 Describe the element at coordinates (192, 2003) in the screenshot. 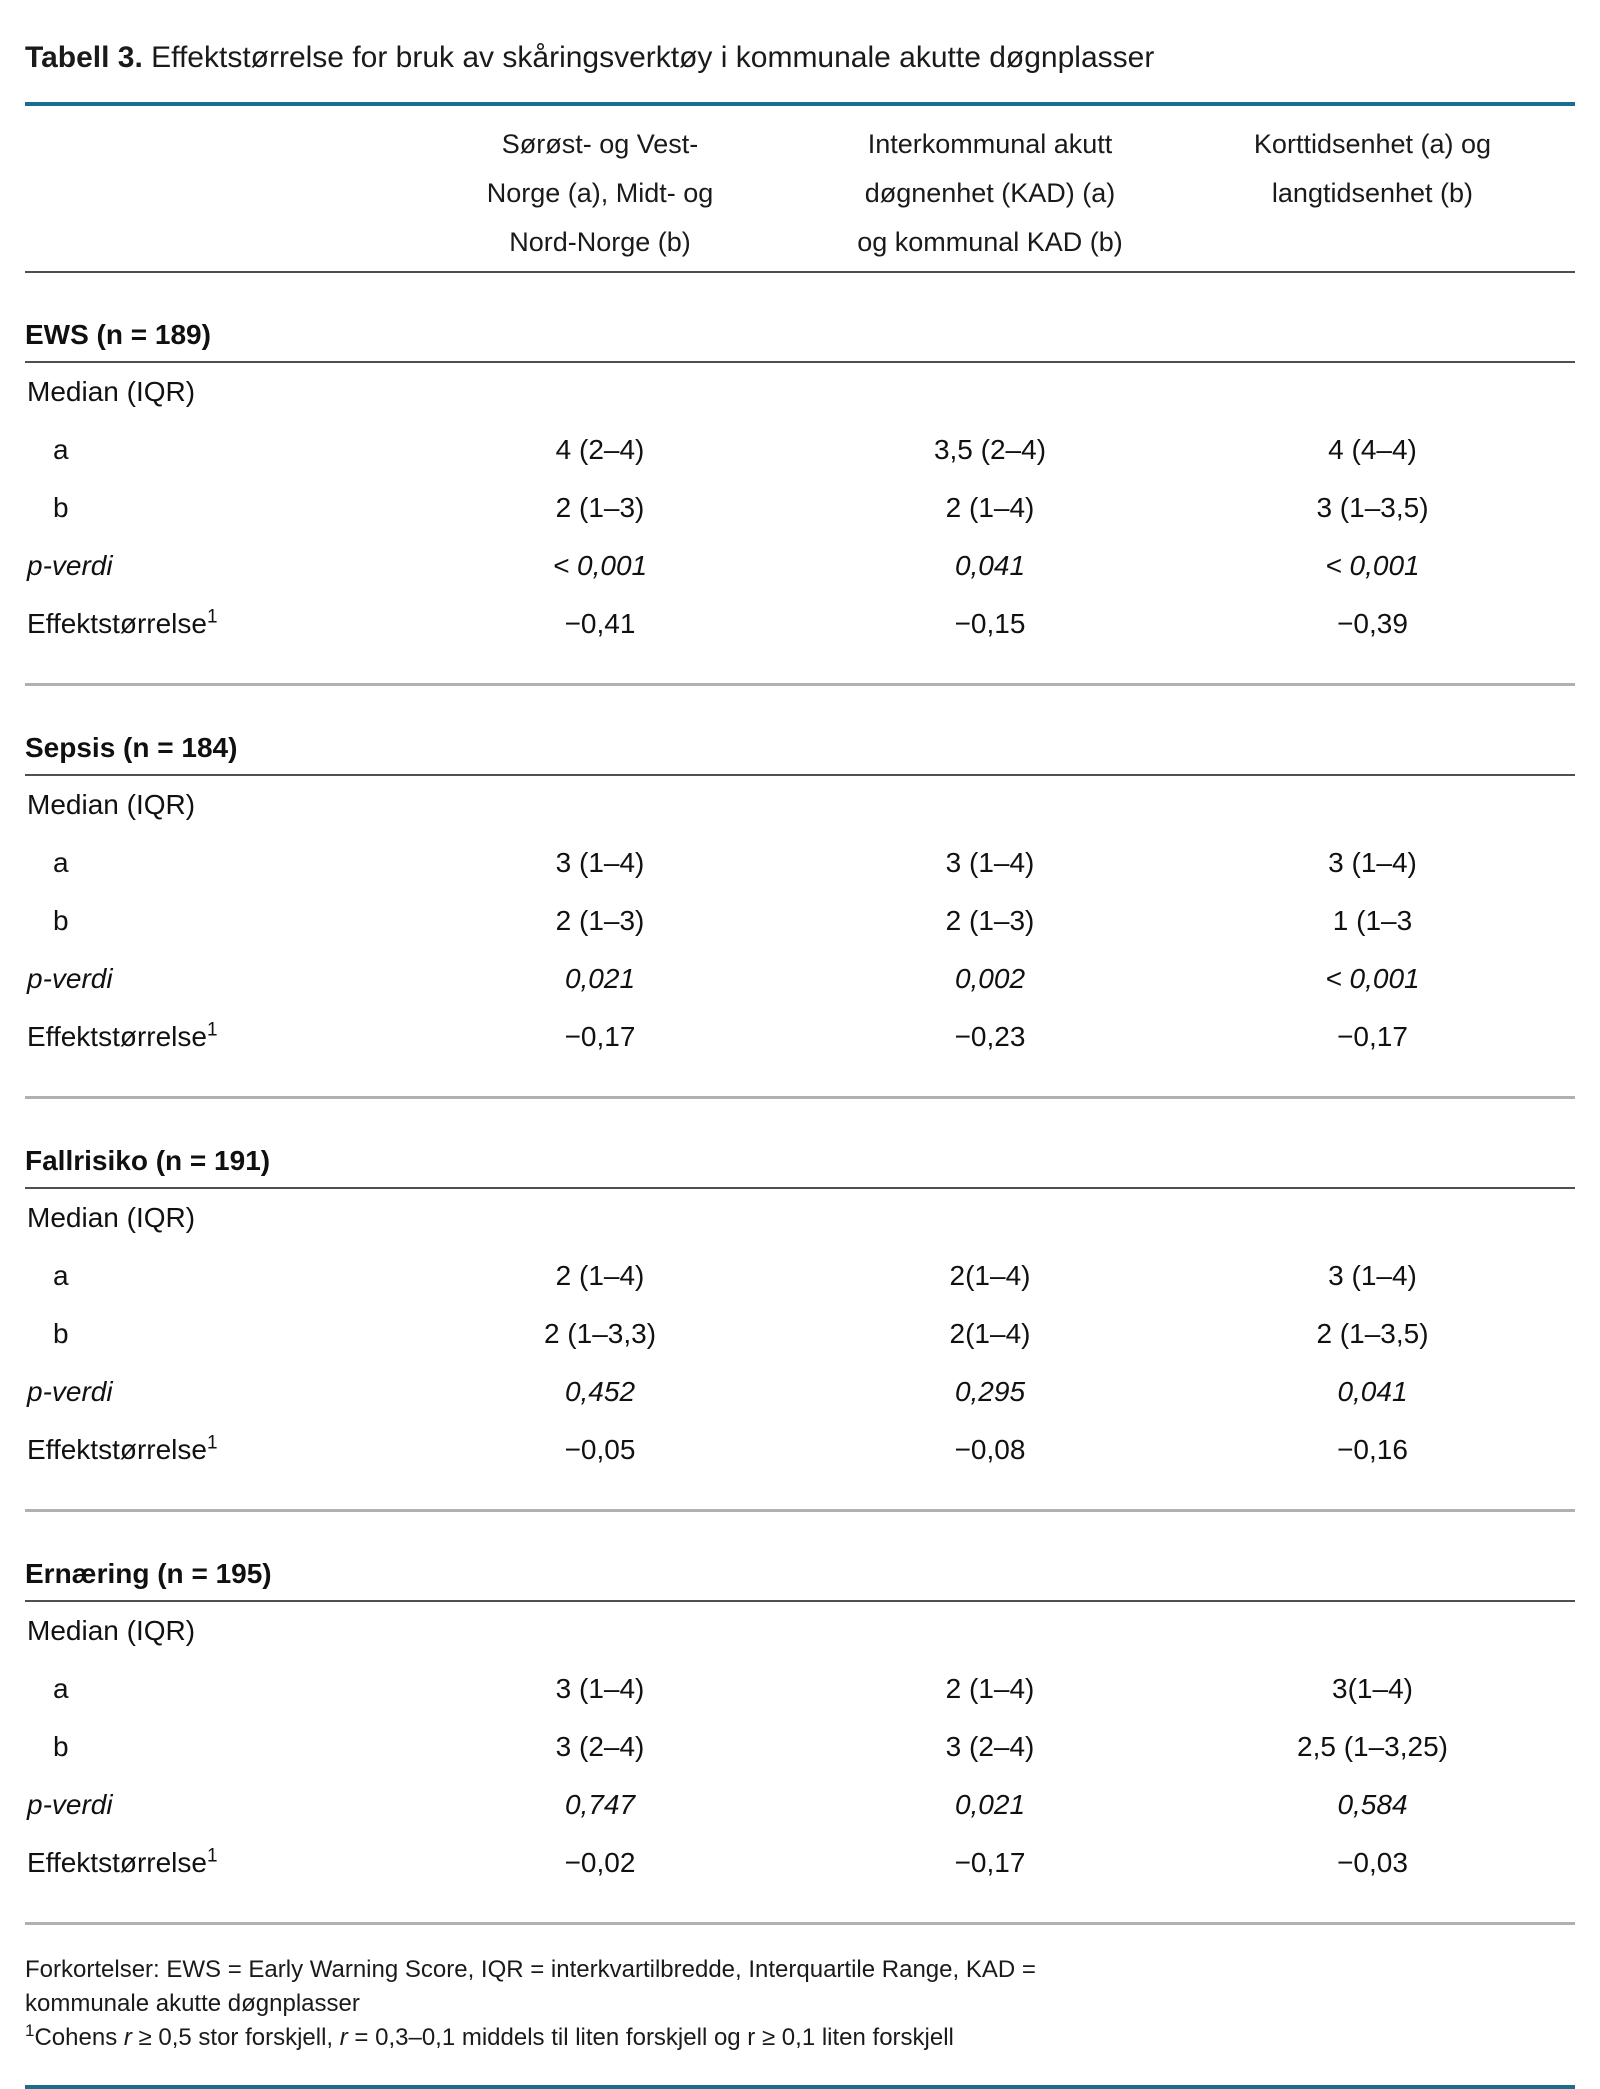

I see `footnote-abbreviations-line2: kommunale akutte døgnplasser` at that location.